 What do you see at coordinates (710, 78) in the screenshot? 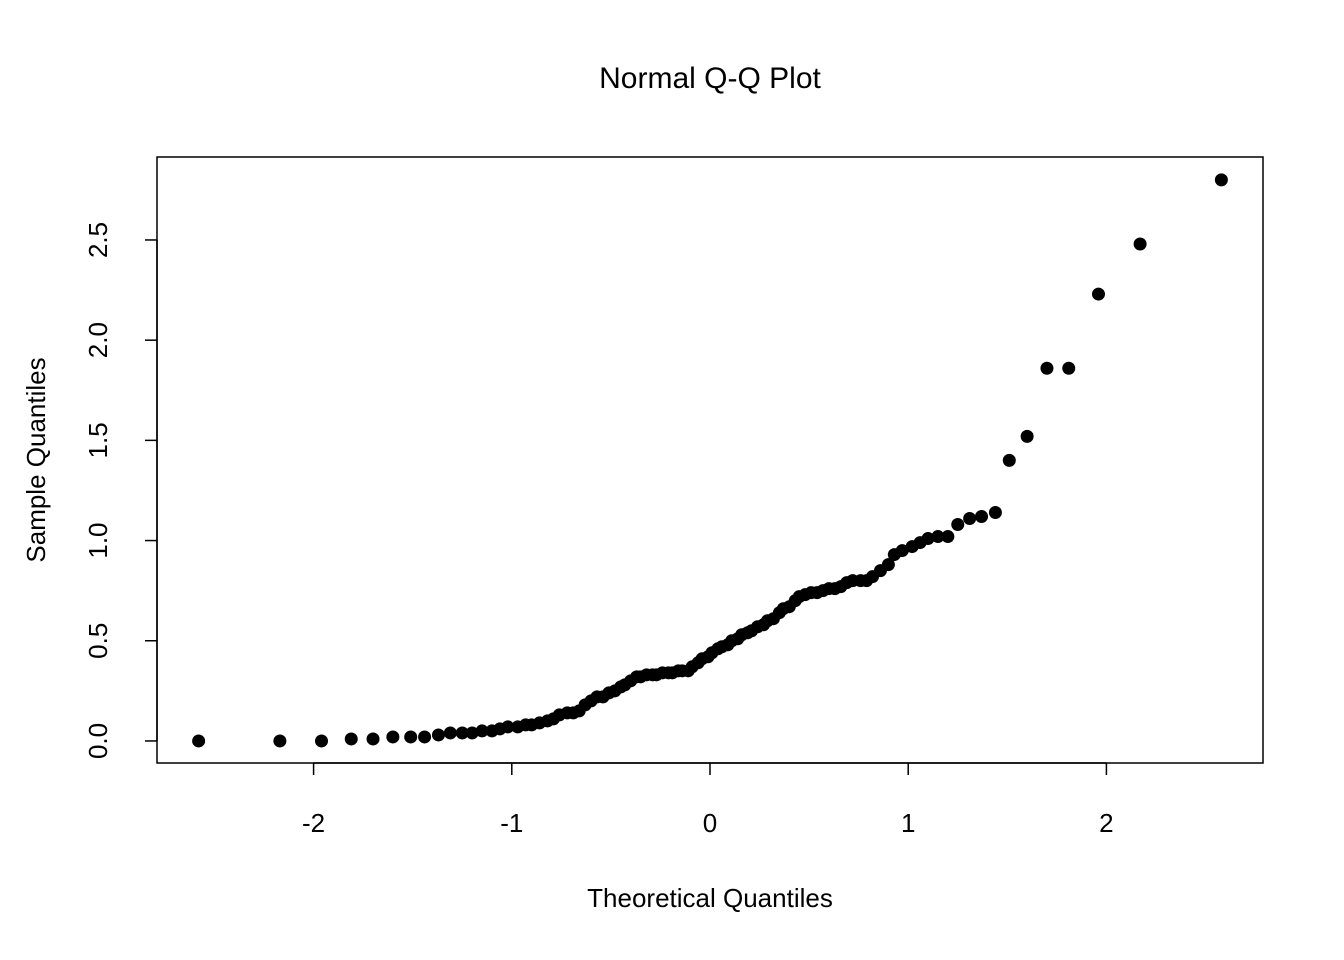
I see `chart-title: Normal Q-Q Plot` at bounding box center [710, 78].